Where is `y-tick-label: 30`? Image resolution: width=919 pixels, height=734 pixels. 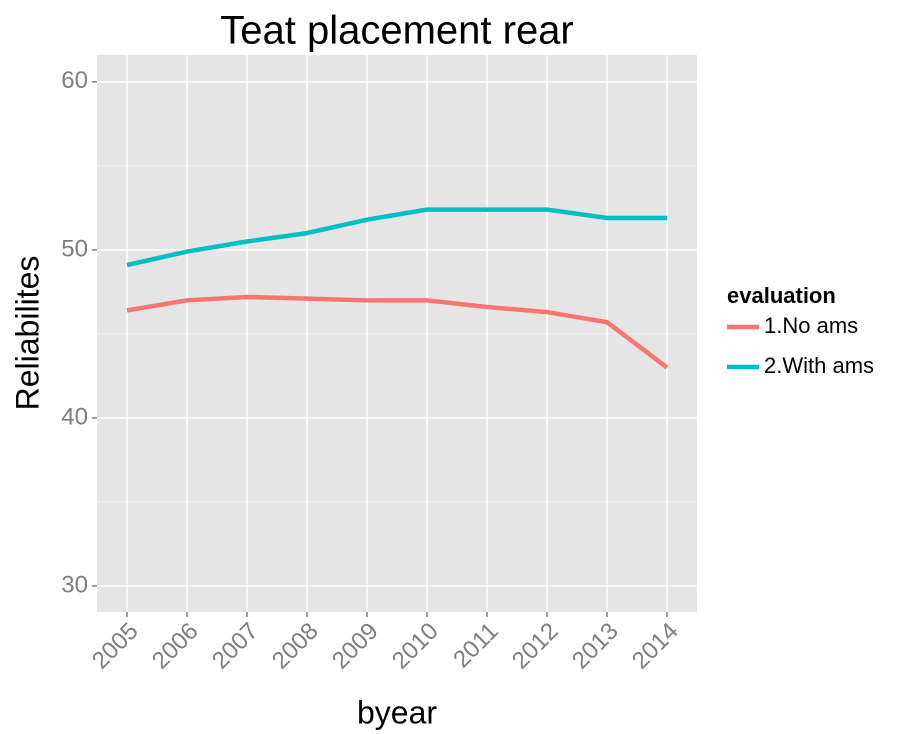
y-tick-label: 30 is located at coordinates (74, 584).